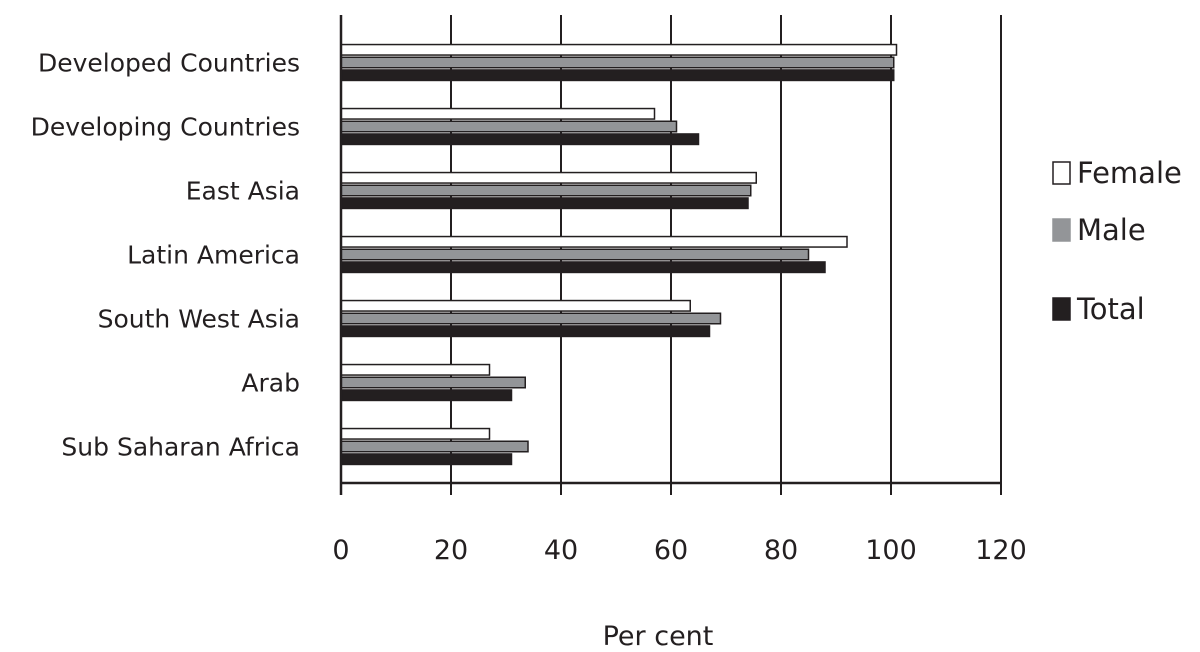 The width and height of the screenshot is (1200, 652). I want to click on x-axis-title: Per cent, so click(658, 636).